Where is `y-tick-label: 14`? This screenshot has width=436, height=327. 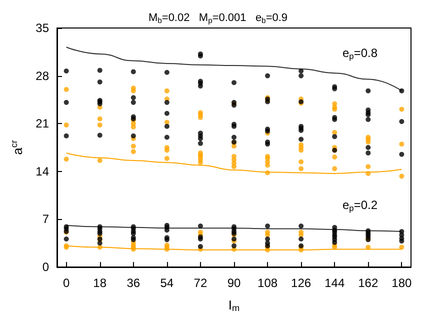
y-tick-label: 14 is located at coordinates (43, 171).